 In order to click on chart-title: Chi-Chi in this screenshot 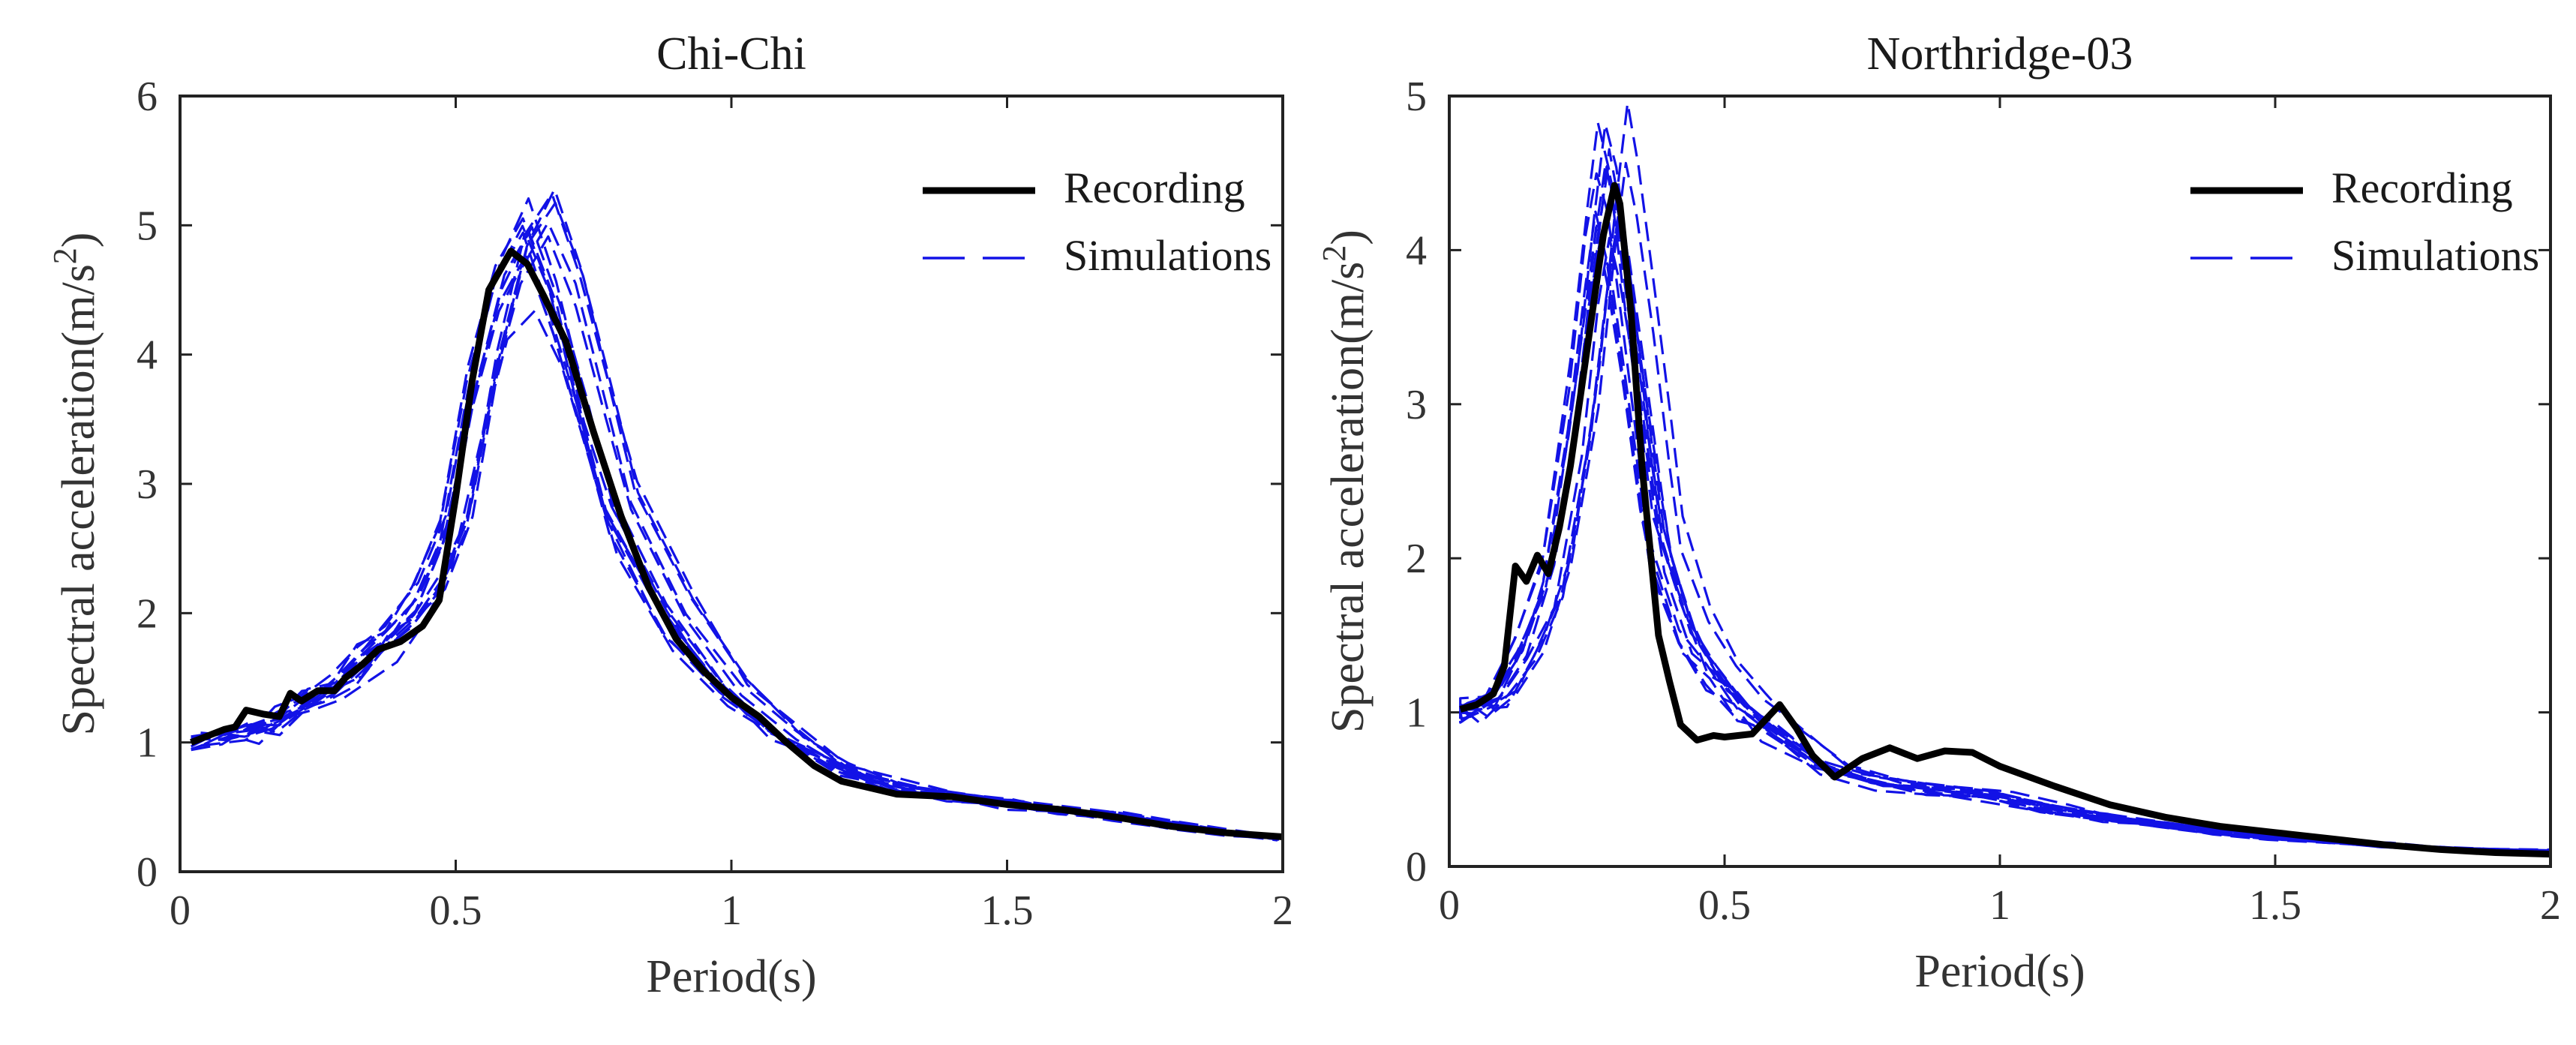, I will do `click(731, 55)`.